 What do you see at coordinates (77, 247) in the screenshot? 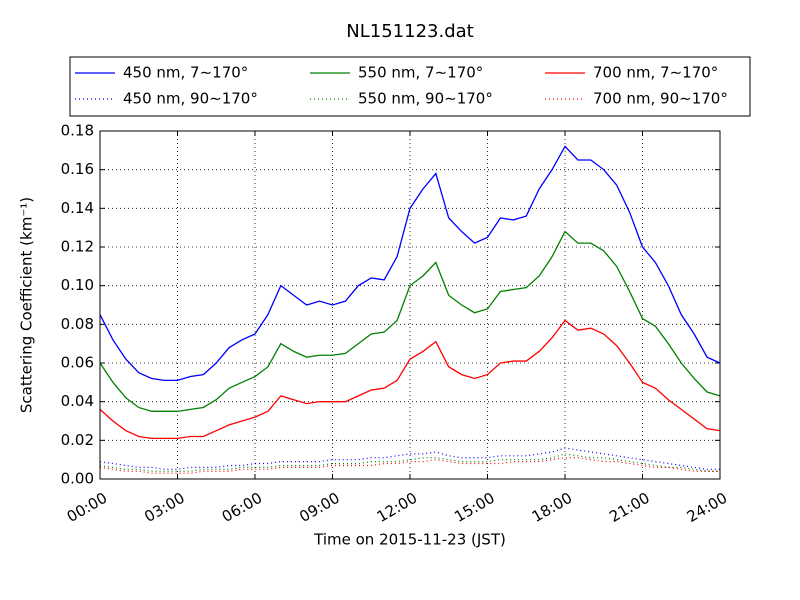
I see `y-tick-label: 0.12` at bounding box center [77, 247].